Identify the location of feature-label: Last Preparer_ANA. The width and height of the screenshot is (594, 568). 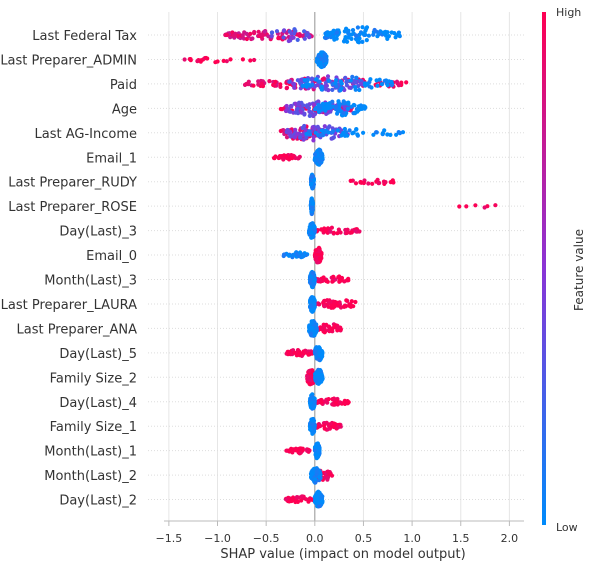
(76, 329).